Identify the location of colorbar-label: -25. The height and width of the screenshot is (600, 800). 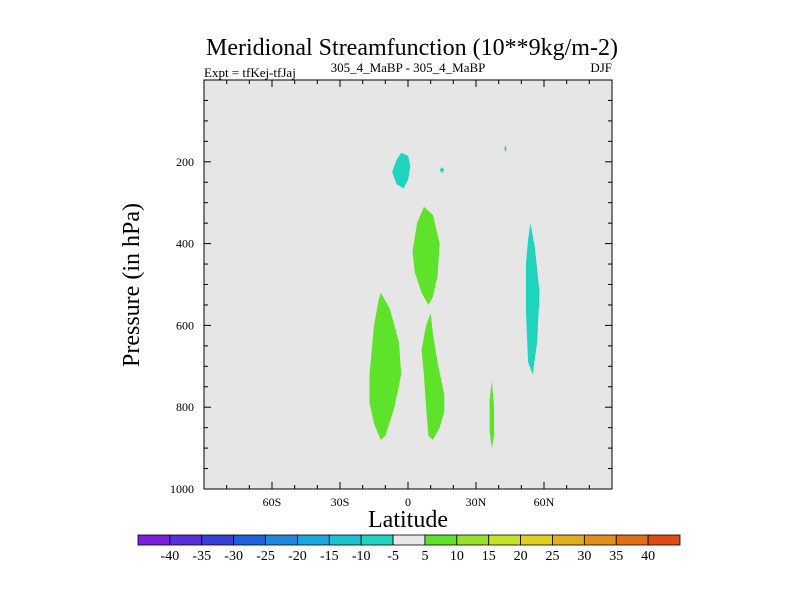
(265, 556).